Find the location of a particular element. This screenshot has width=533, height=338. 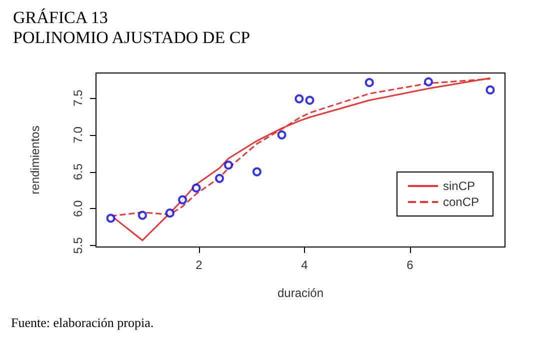

x-tick-label: 2 is located at coordinates (199, 265).